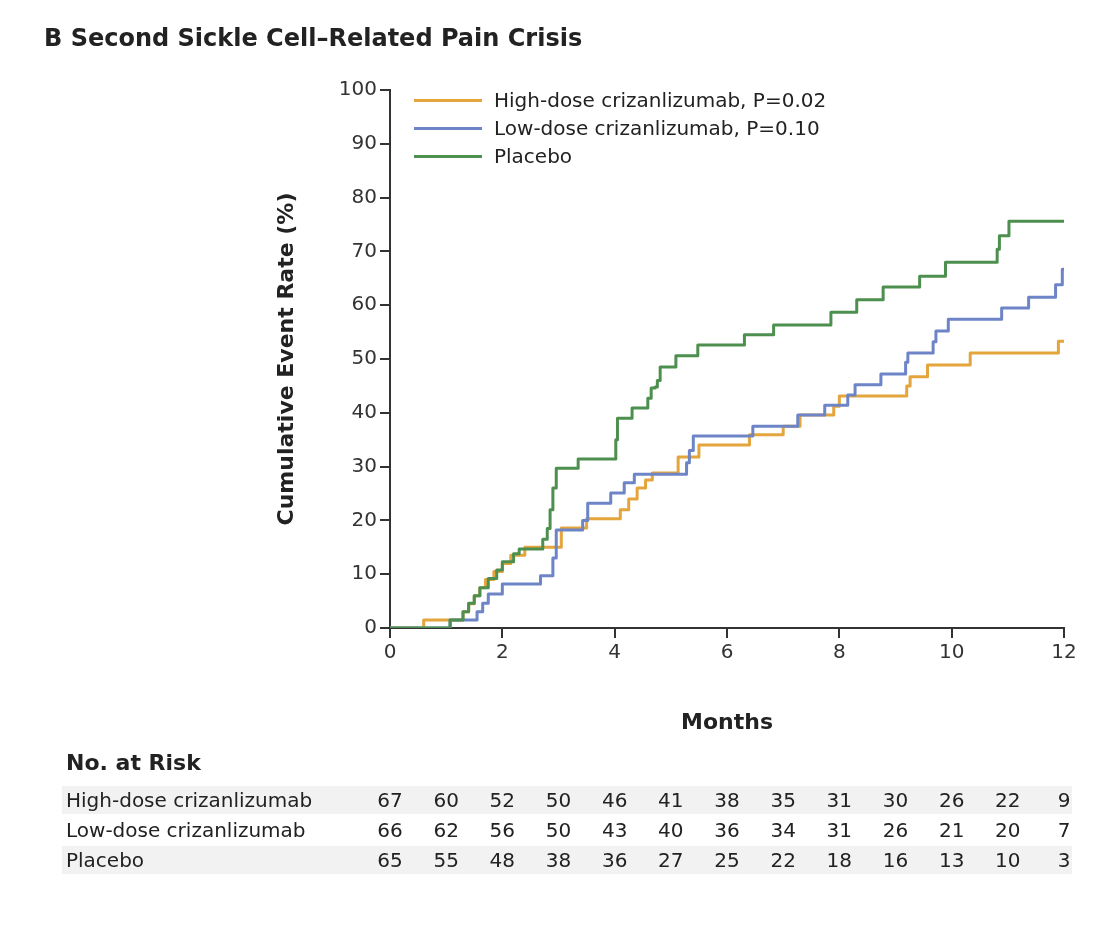  I want to click on x-tick-label: 6, so click(727, 651).